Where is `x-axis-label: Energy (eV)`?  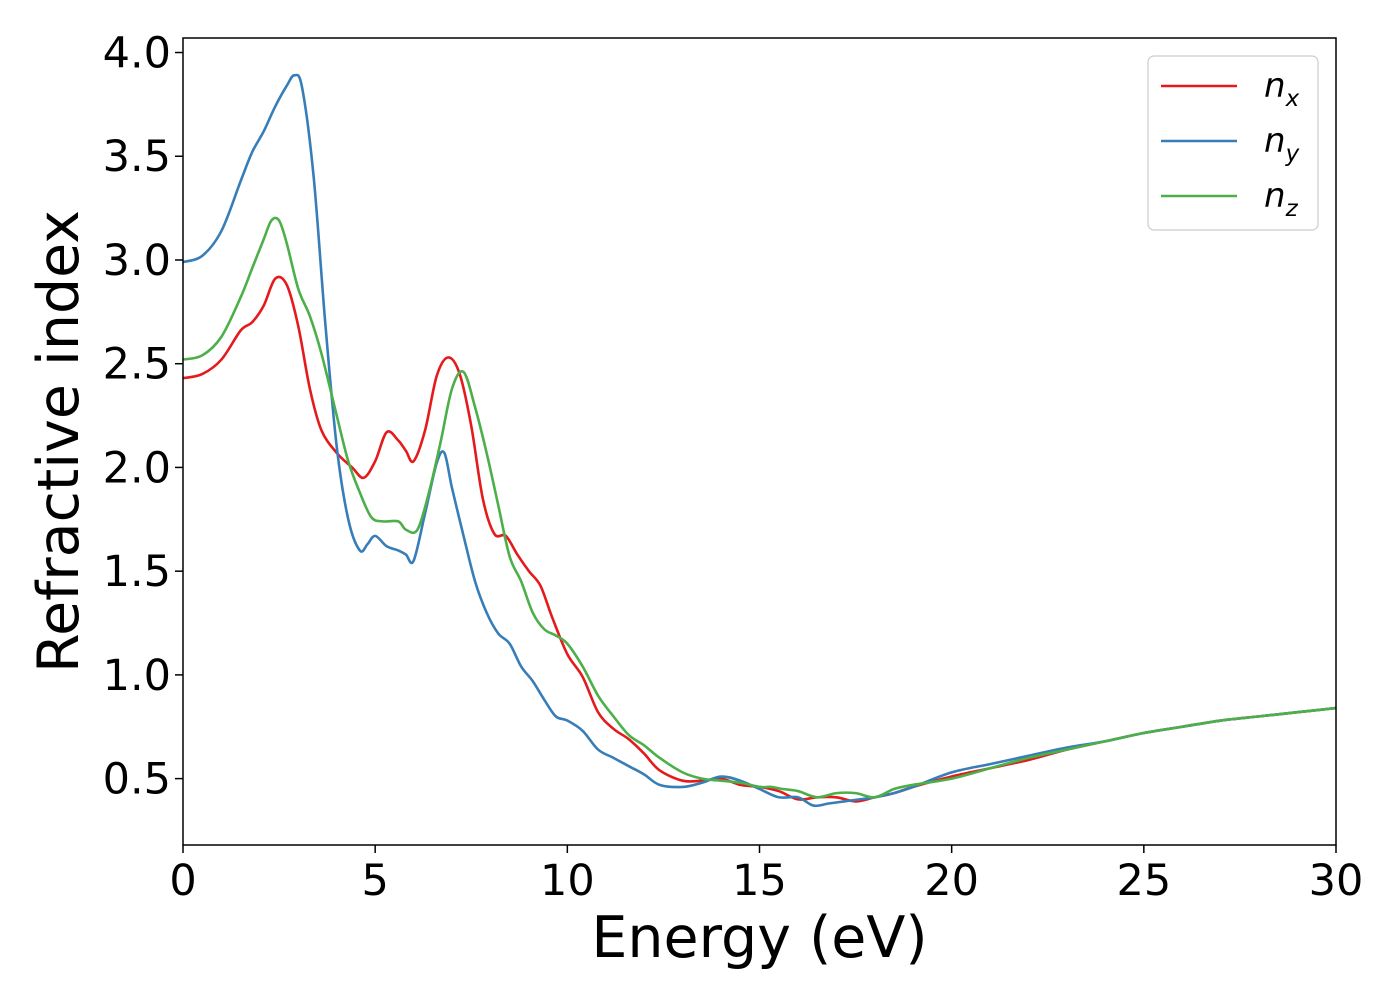
x-axis-label: Energy (eV) is located at coordinates (759, 938).